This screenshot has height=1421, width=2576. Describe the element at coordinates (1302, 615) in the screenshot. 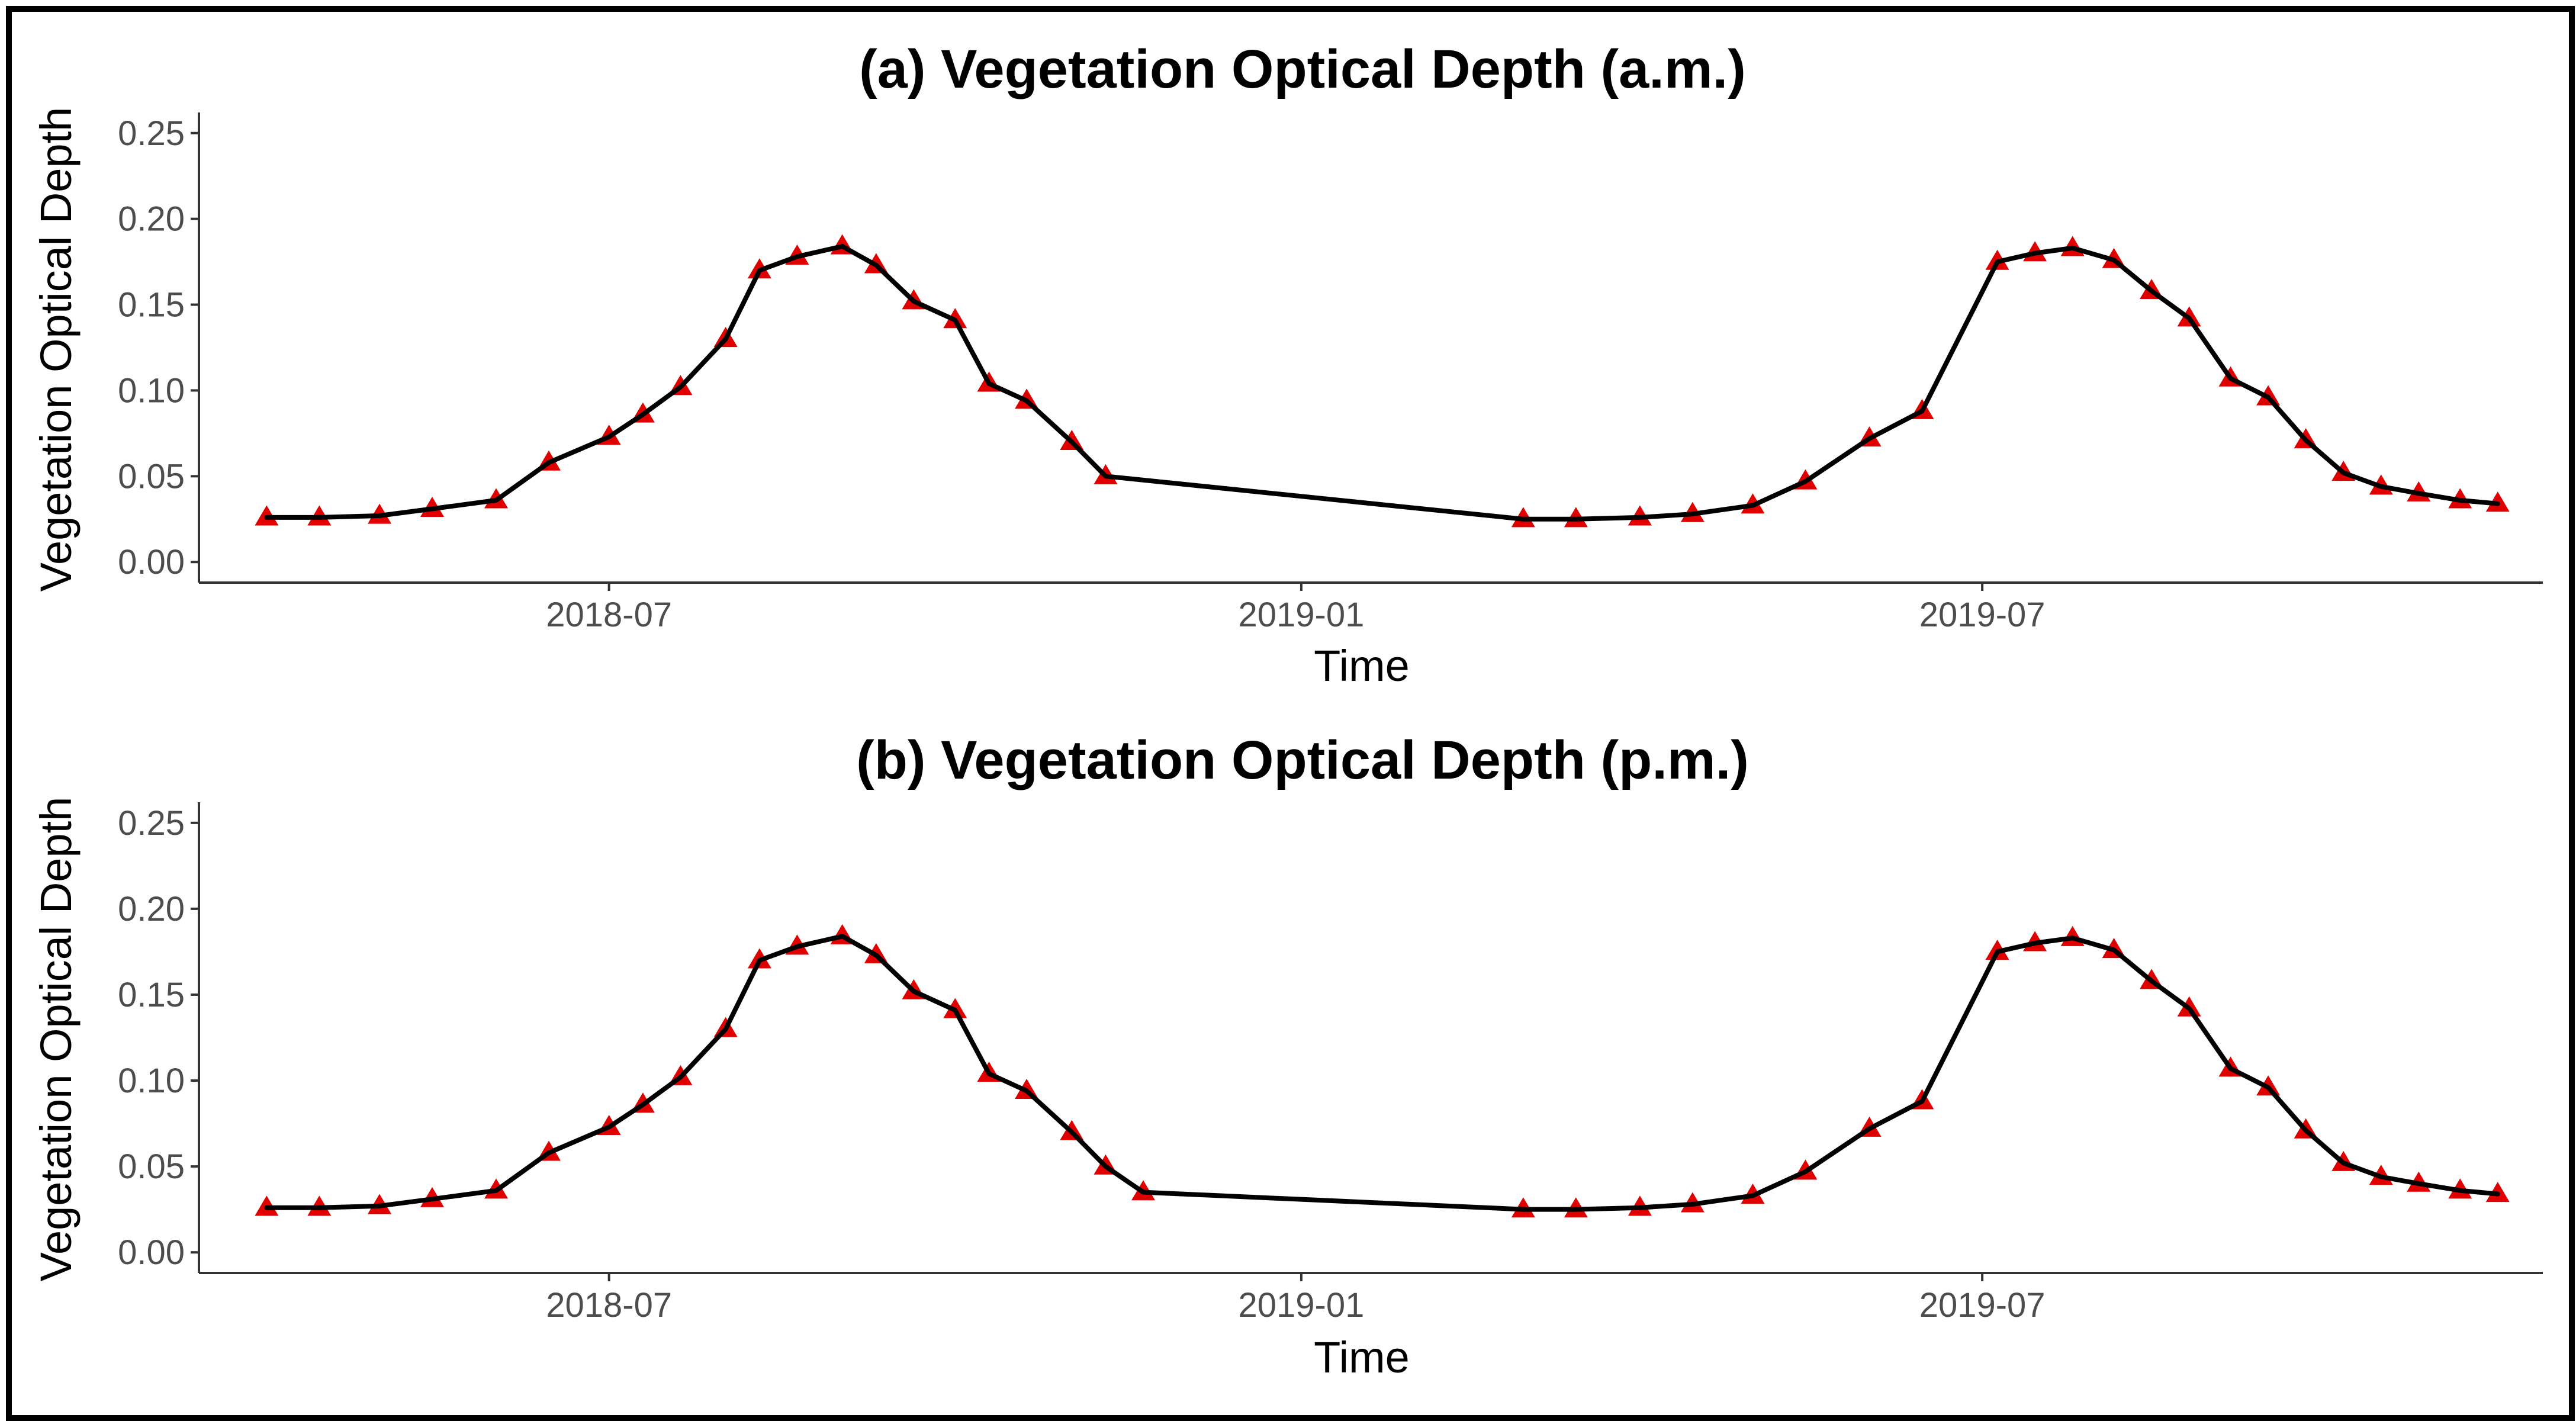

I see `panel-a-x-tick-label: 2019-01` at that location.